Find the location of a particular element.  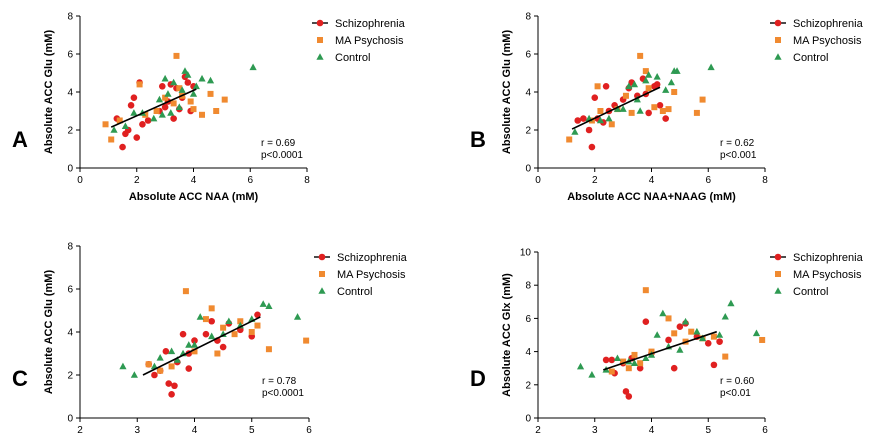

panel-letter: C is located at coordinates (20, 378).